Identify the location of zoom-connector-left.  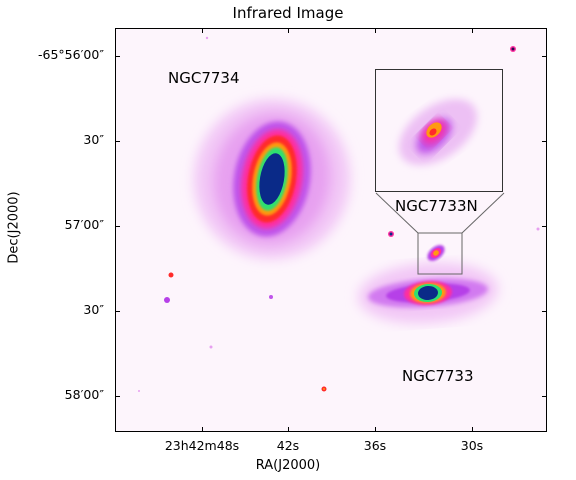
(397, 213).